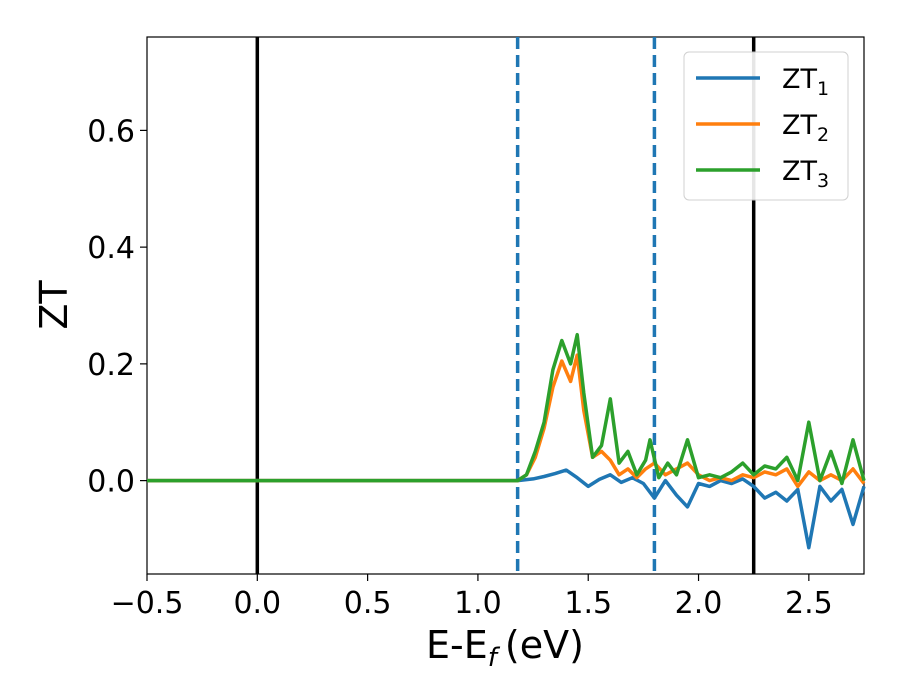 The image size is (900, 700). Describe the element at coordinates (257, 603) in the screenshot. I see `x-tick-label: 0.0` at that location.